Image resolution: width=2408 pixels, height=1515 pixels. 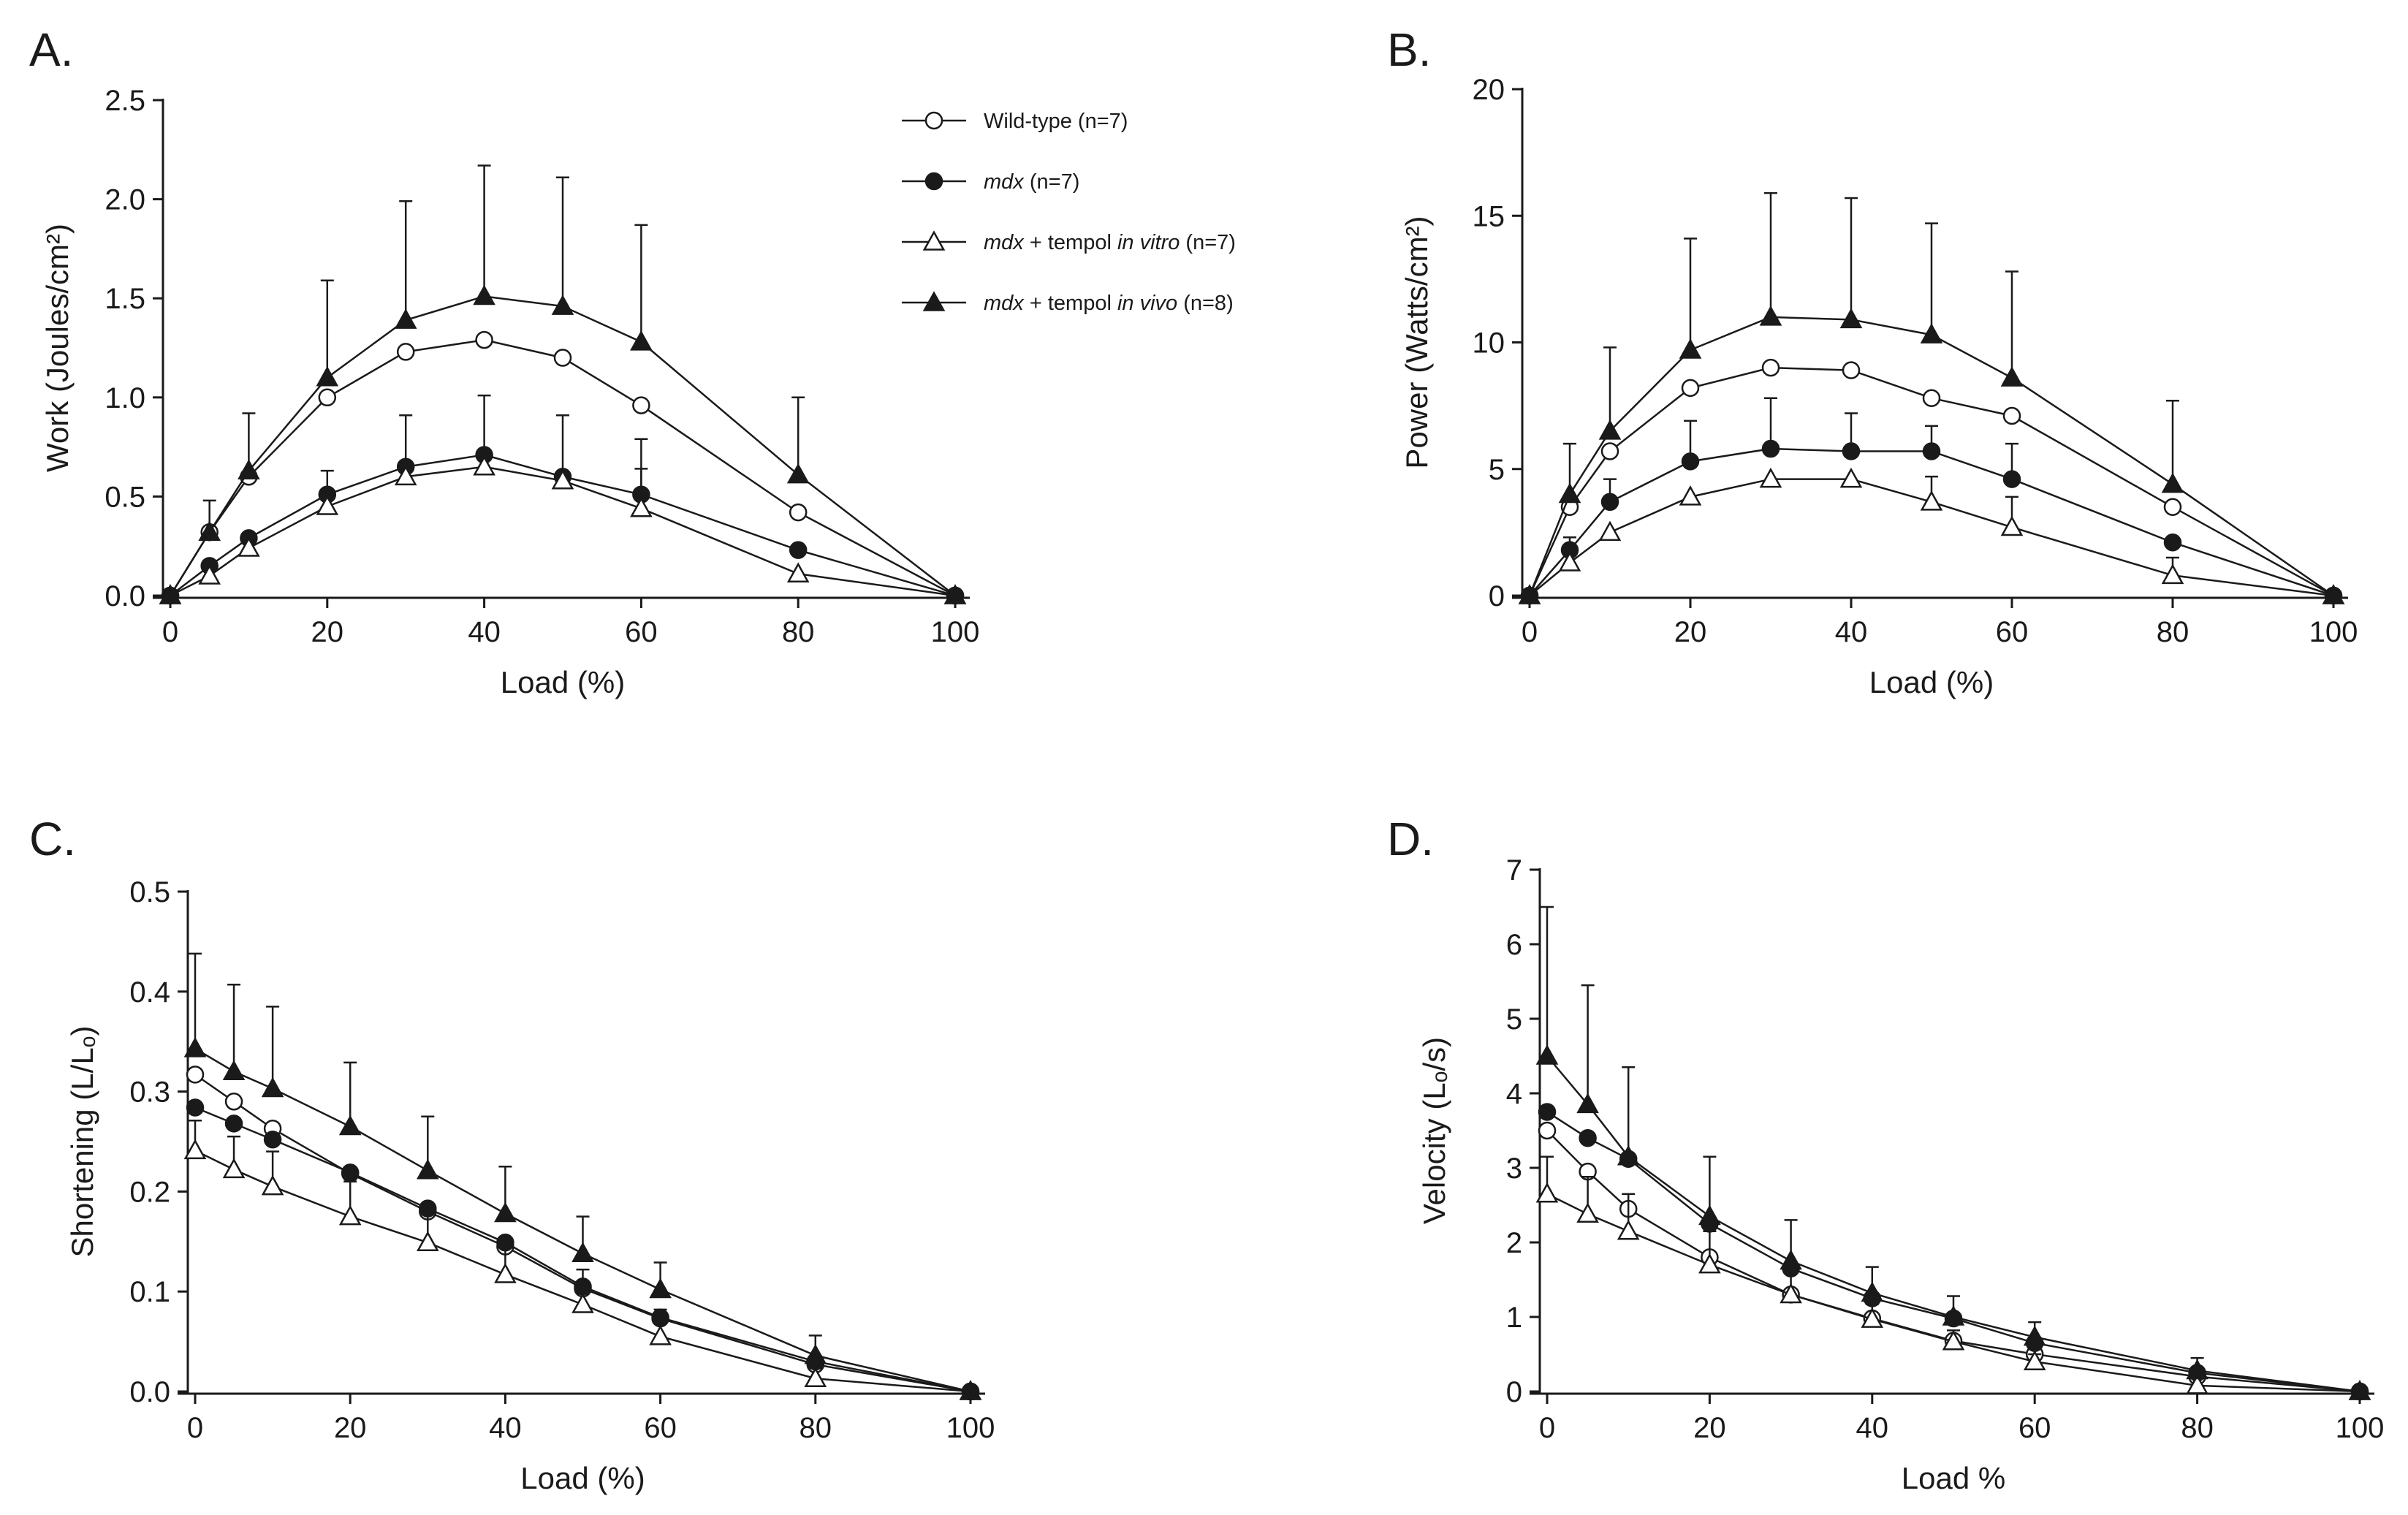 I want to click on y-tick-label: 0.4, so click(x=149, y=992).